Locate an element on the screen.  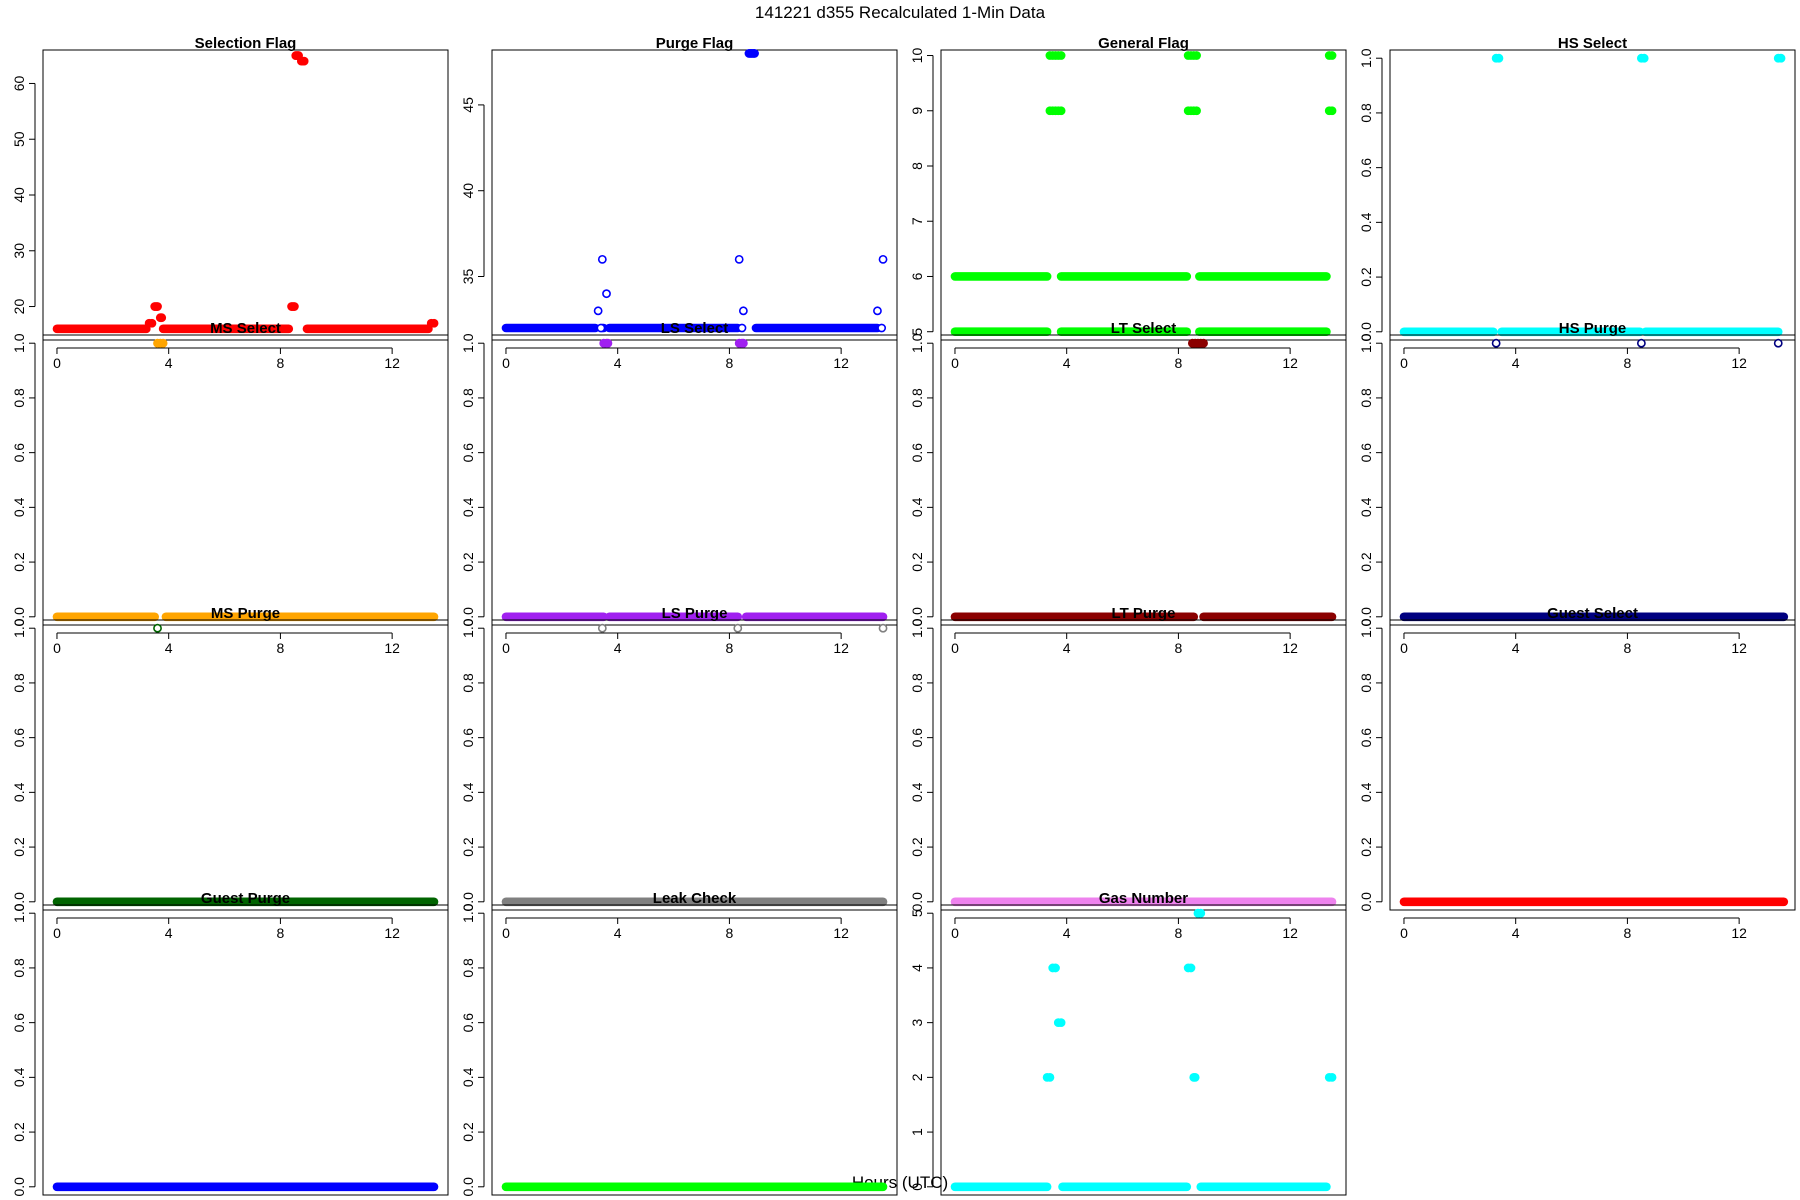
panel-selection-flag: Selection Flag 0 4 8 12 20 30 40 50 60 is located at coordinates (230, 203).